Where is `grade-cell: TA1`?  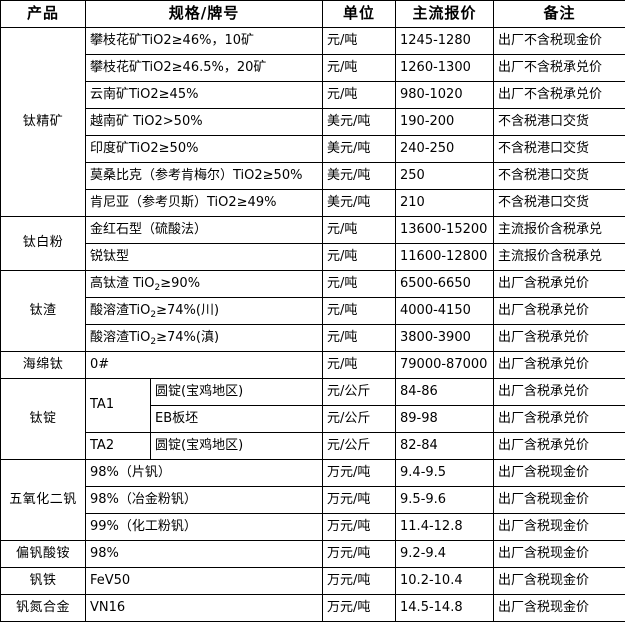
grade-cell: TA1 is located at coordinates (118, 406).